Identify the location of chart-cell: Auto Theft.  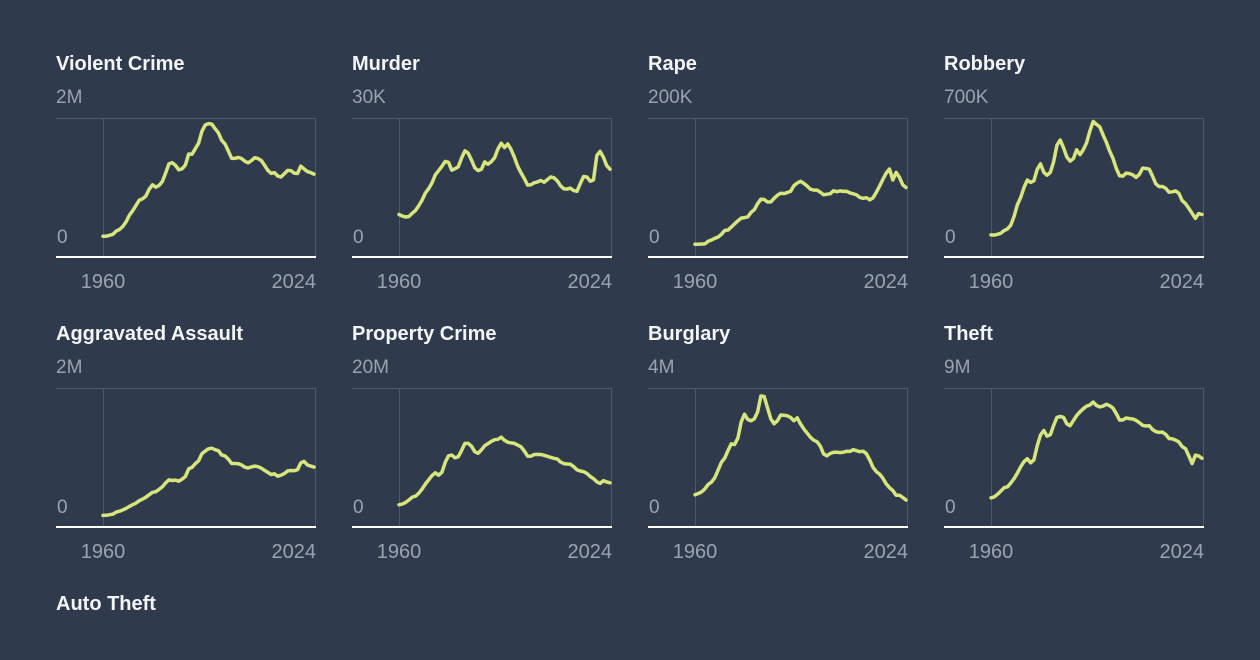
(186, 626).